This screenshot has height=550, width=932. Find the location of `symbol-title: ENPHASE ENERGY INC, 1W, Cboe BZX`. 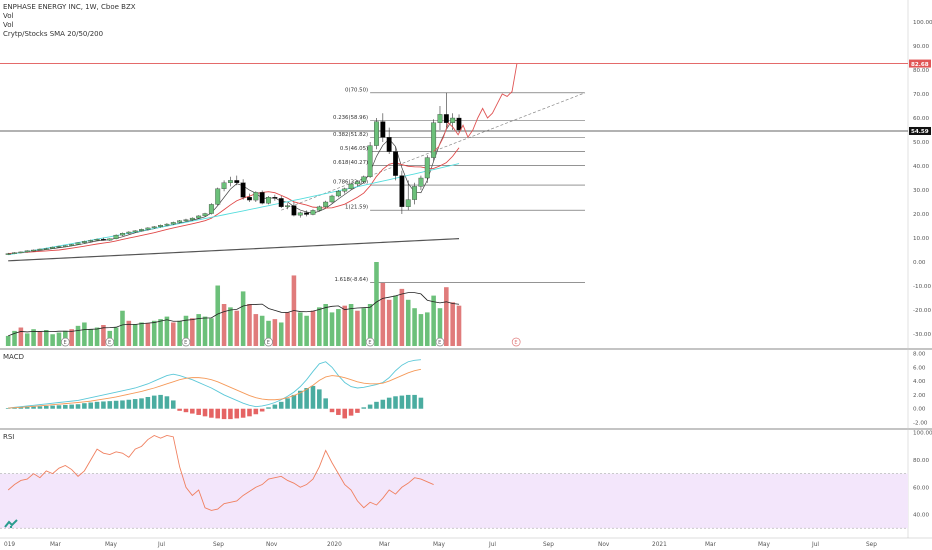

symbol-title: ENPHASE ENERGY INC, 1W, Cboe BZX is located at coordinates (69, 7).